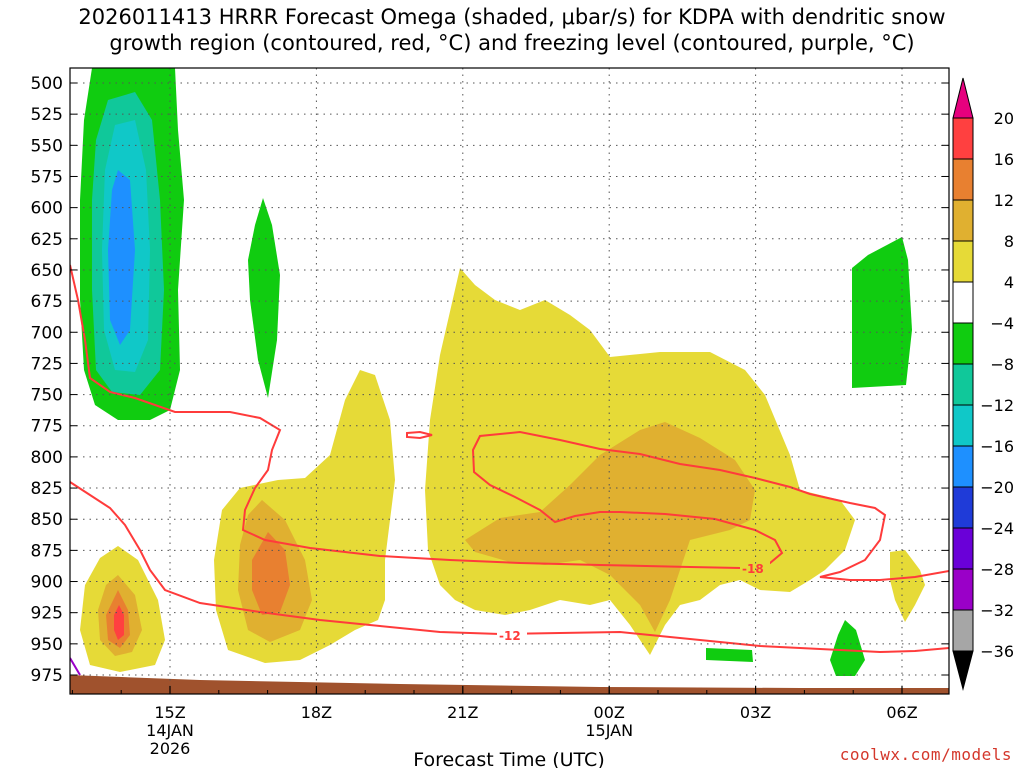 The width and height of the screenshot is (1024, 768). I want to click on colorbar-label-3: −24, so click(997, 528).